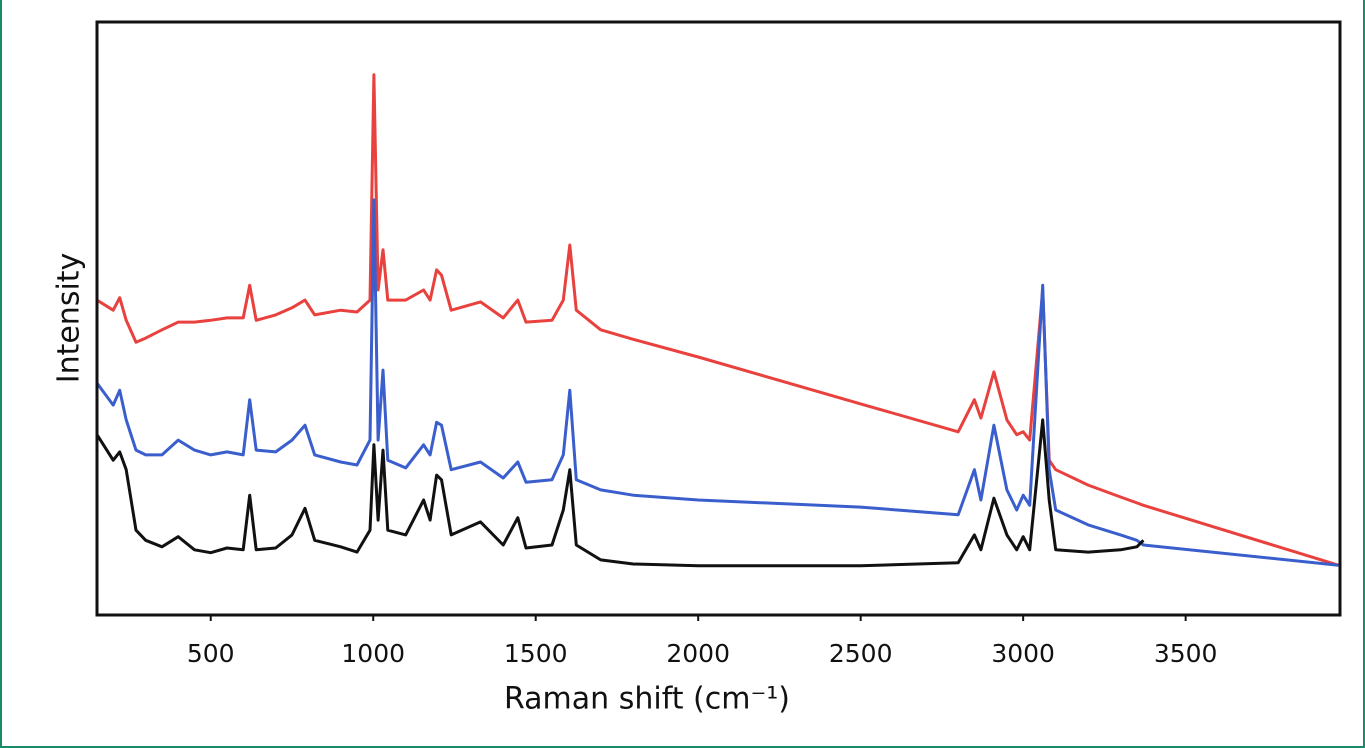  Describe the element at coordinates (536, 653) in the screenshot. I see `x-tick-label: 1500` at that location.